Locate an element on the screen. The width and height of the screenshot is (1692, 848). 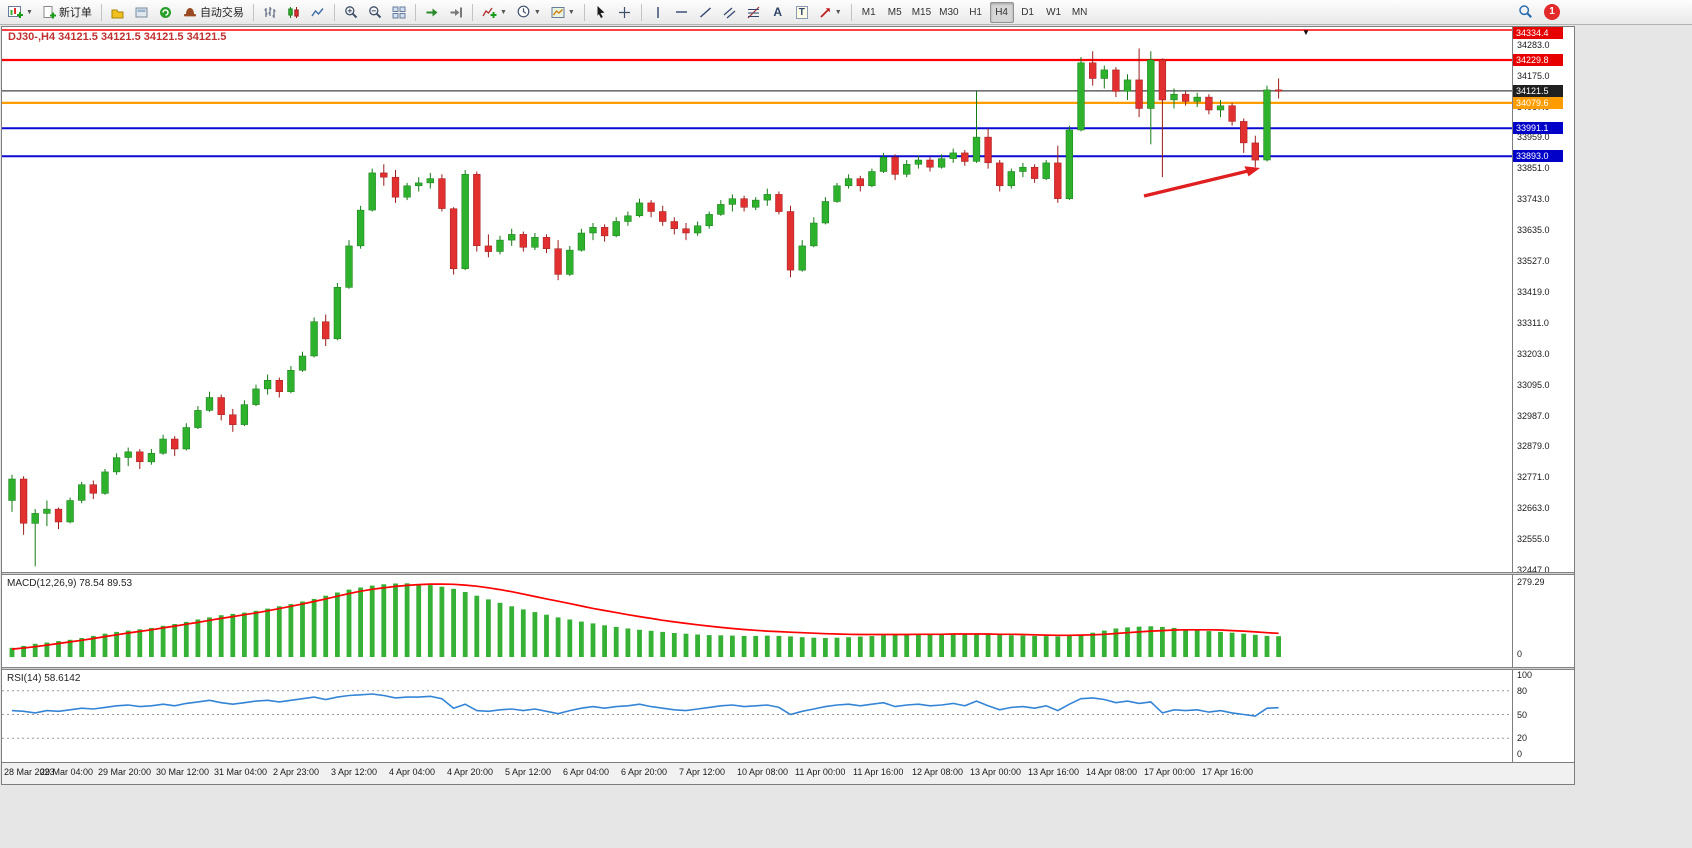
chart-shift-marker-icon: ▼ is located at coordinates (1306, 32).